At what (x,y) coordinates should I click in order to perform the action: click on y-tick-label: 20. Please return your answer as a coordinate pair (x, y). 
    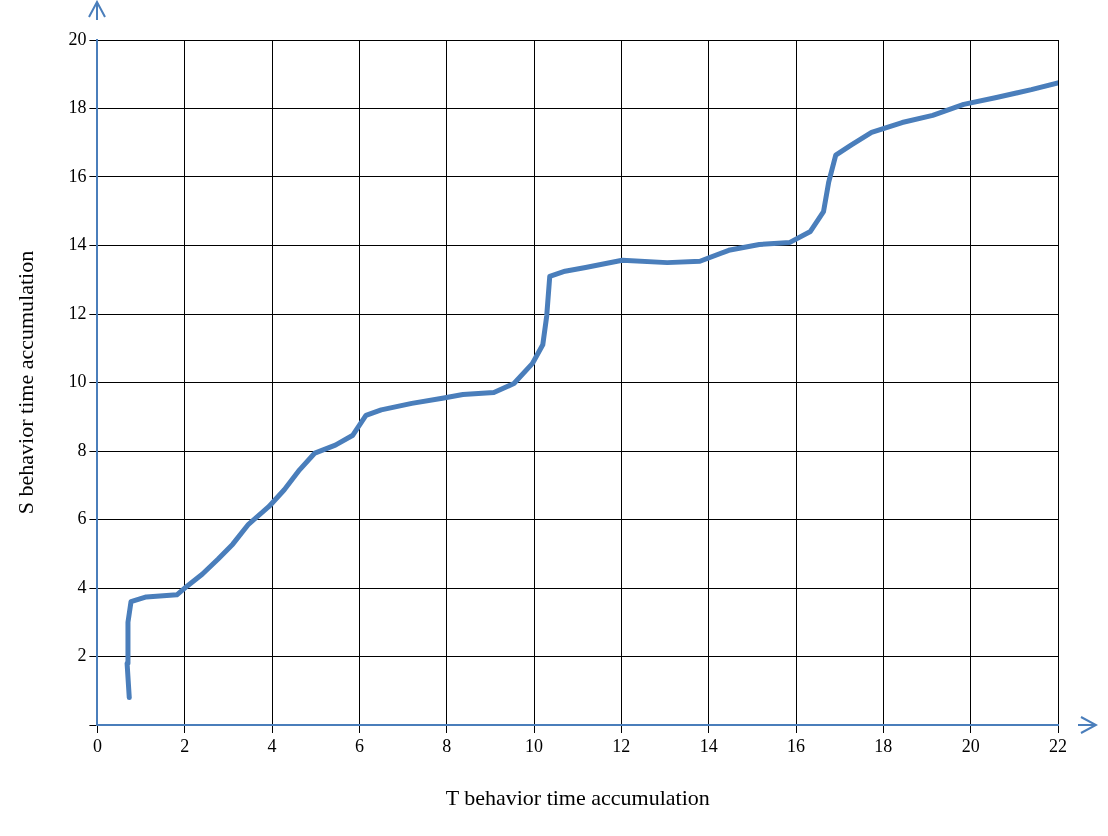
    Looking at the image, I should click on (77, 38).